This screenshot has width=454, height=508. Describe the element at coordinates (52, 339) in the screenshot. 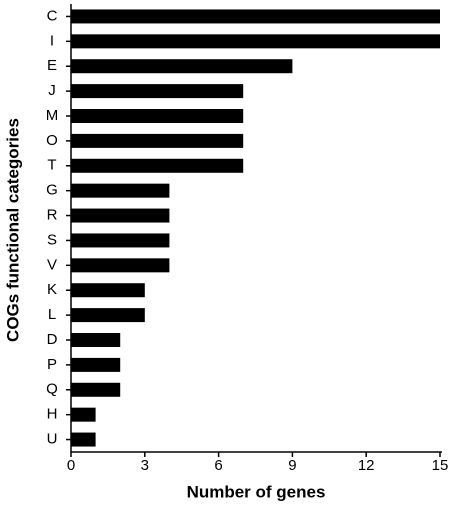

I see `y-tick-label: D` at that location.